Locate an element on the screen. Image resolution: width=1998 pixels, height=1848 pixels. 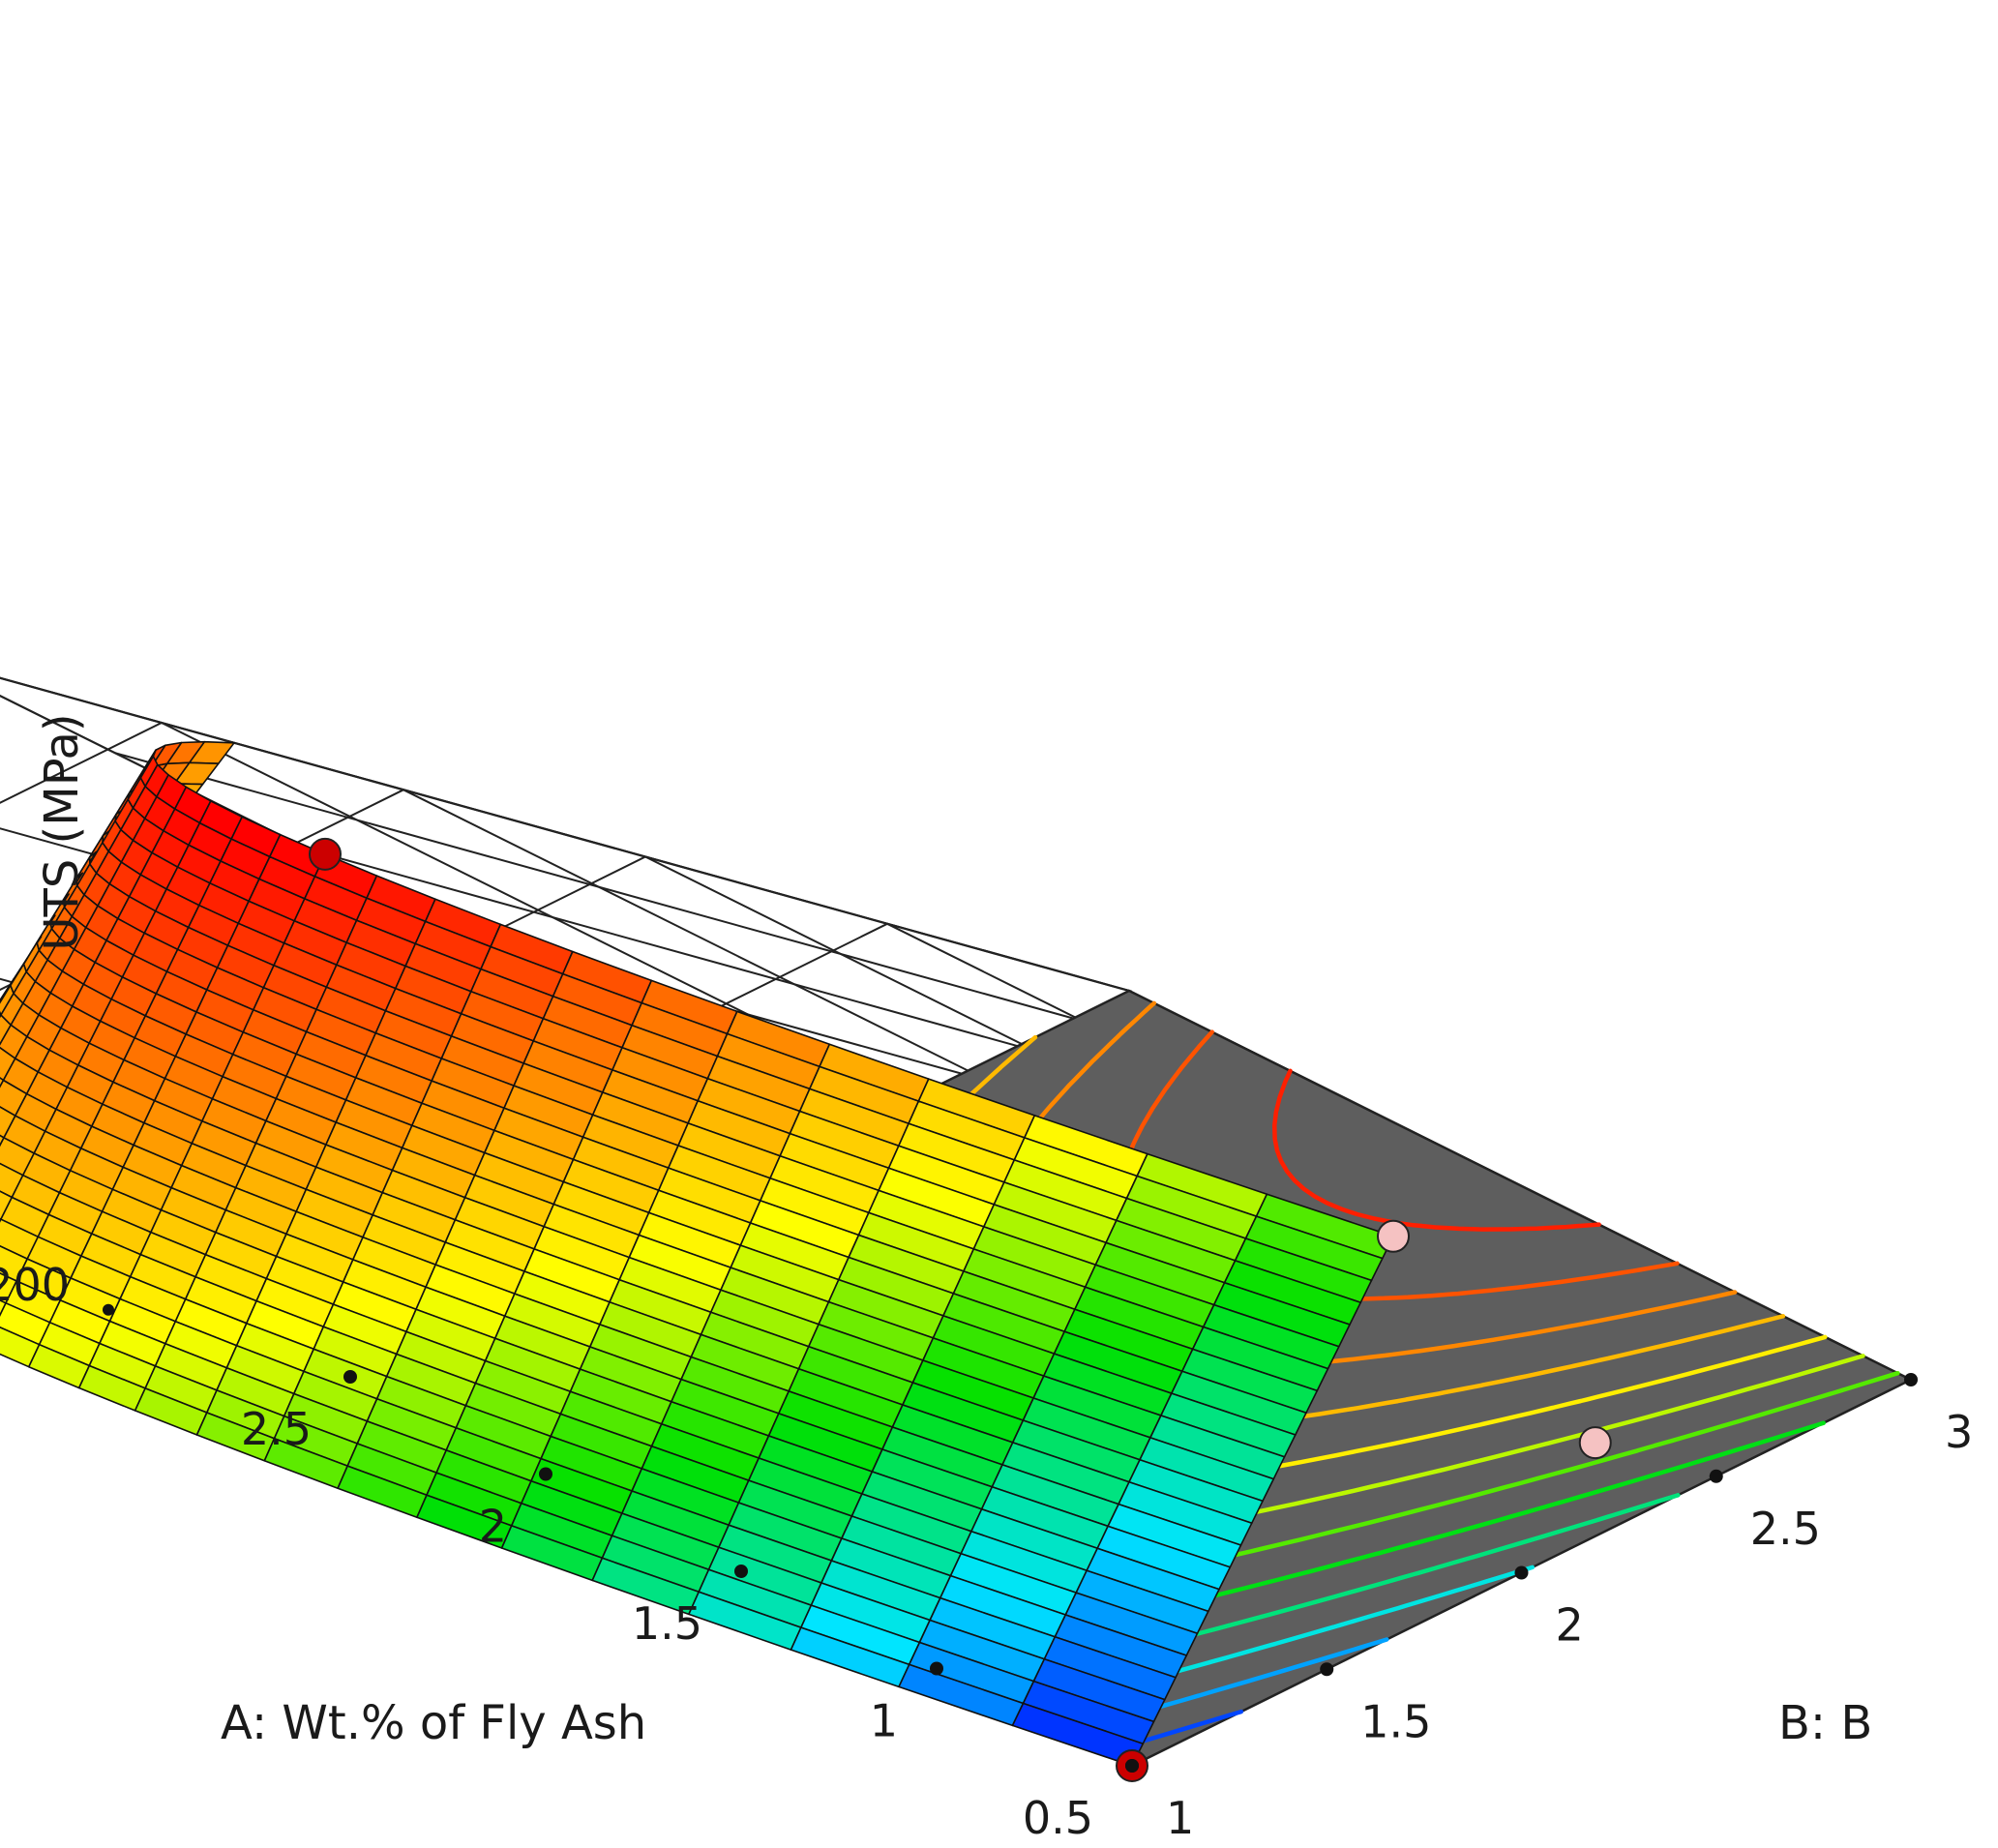
z-tick-dot is located at coordinates (108, 1309).